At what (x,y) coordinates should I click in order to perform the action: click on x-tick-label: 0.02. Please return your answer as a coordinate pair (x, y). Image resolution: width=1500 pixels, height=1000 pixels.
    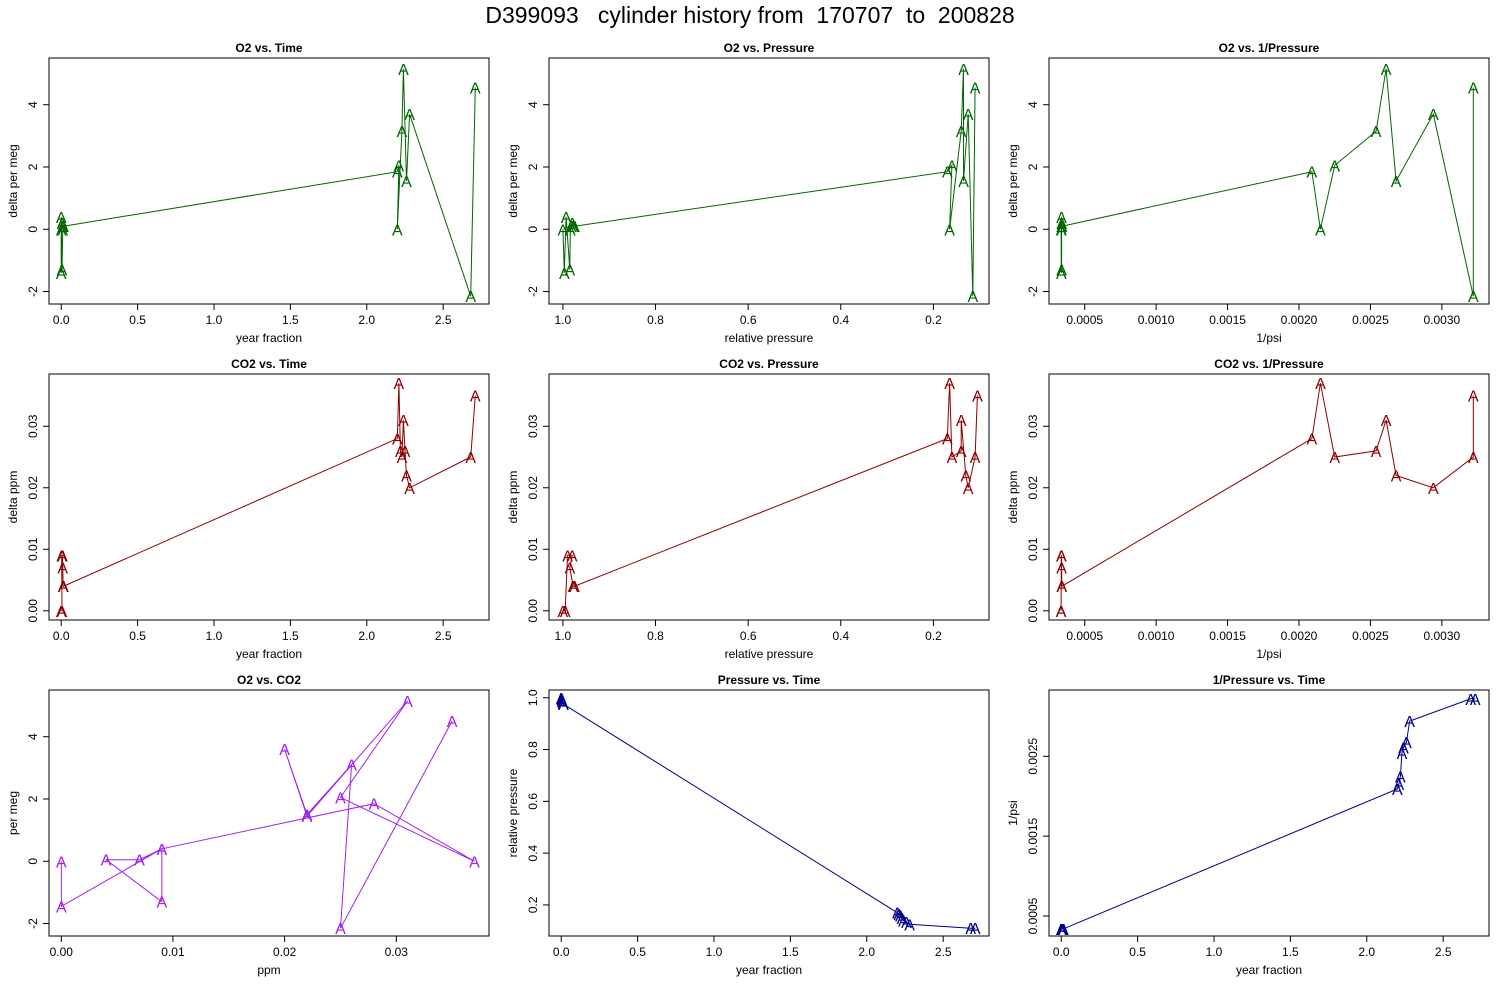
    Looking at the image, I should click on (285, 952).